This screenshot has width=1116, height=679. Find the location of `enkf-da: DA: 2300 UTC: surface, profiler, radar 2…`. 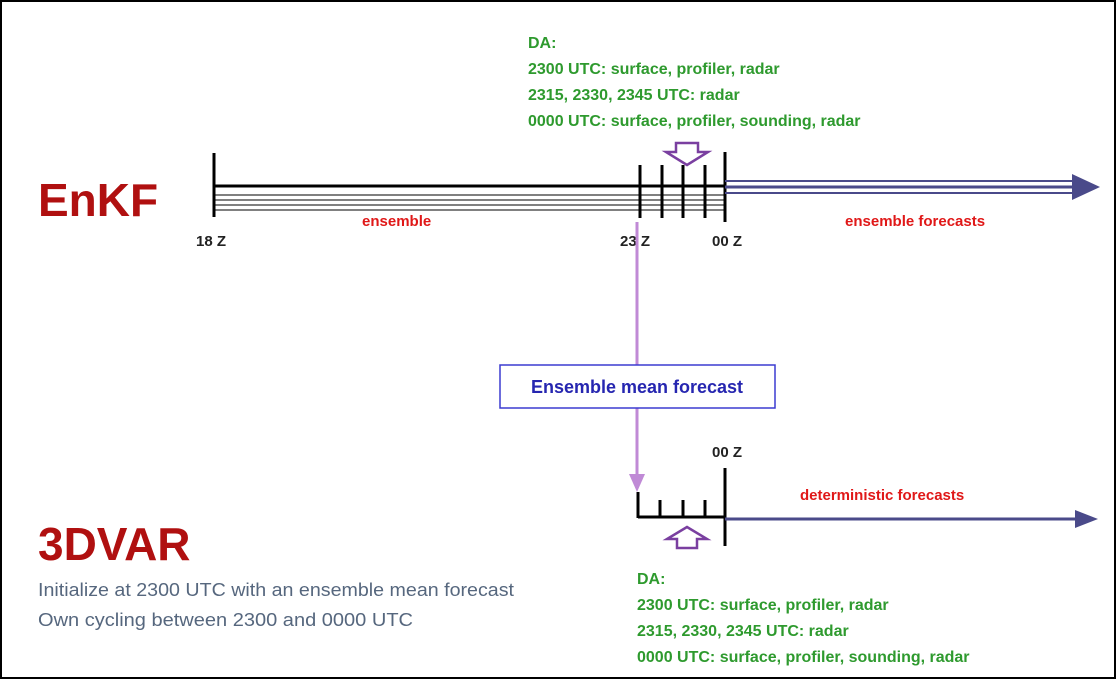

enkf-da: DA: 2300 UTC: surface, profiler, radar 2… is located at coordinates (694, 82).